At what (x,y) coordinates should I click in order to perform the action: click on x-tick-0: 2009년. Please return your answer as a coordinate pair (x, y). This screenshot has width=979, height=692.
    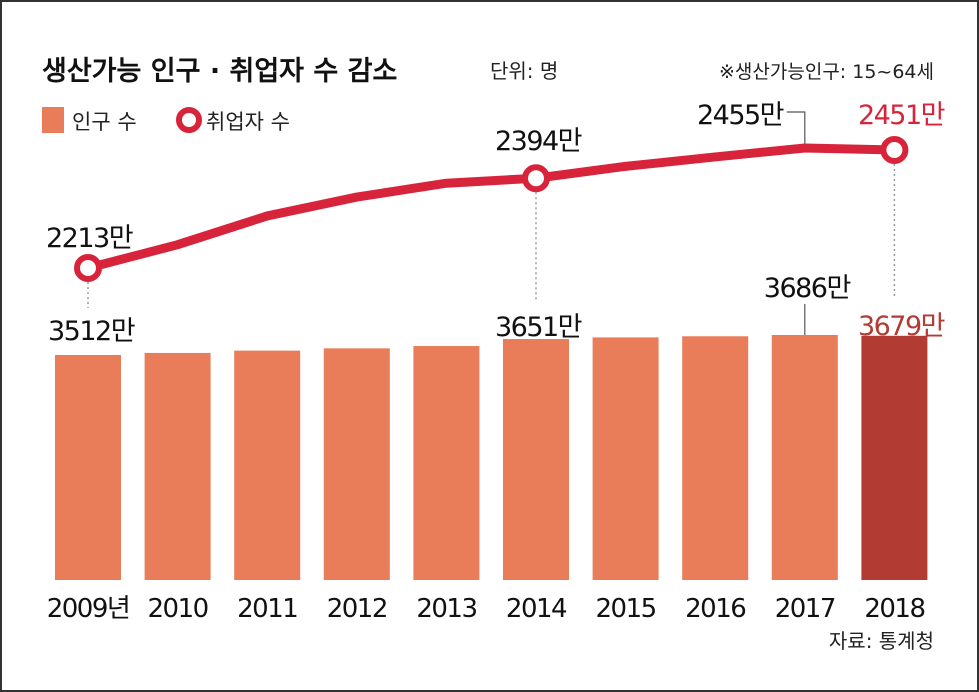
    Looking at the image, I should click on (88, 609).